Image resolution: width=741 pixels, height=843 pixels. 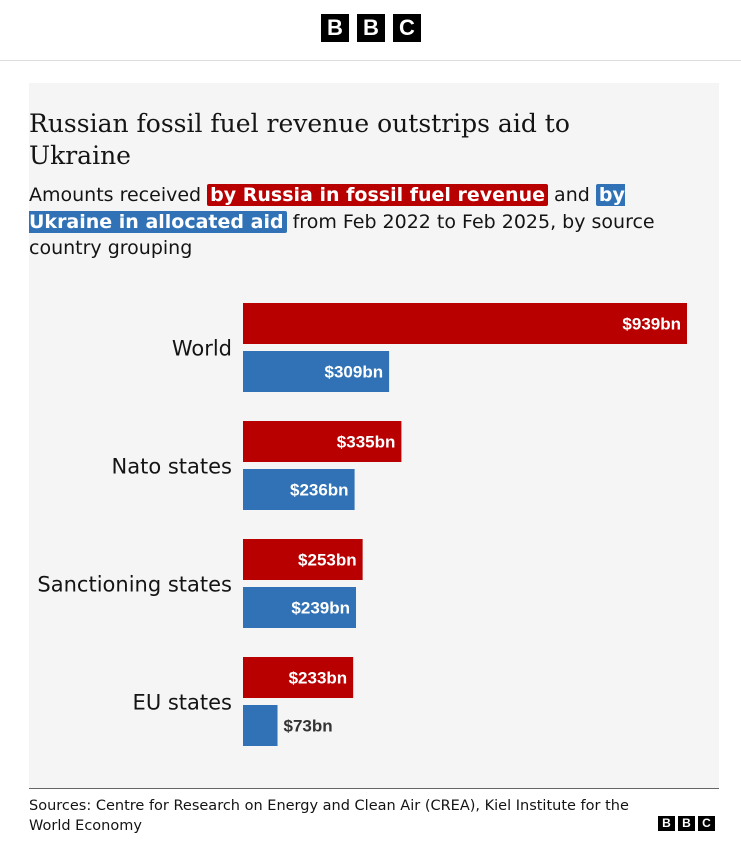 What do you see at coordinates (182, 703) in the screenshot?
I see `category-label: EU states` at bounding box center [182, 703].